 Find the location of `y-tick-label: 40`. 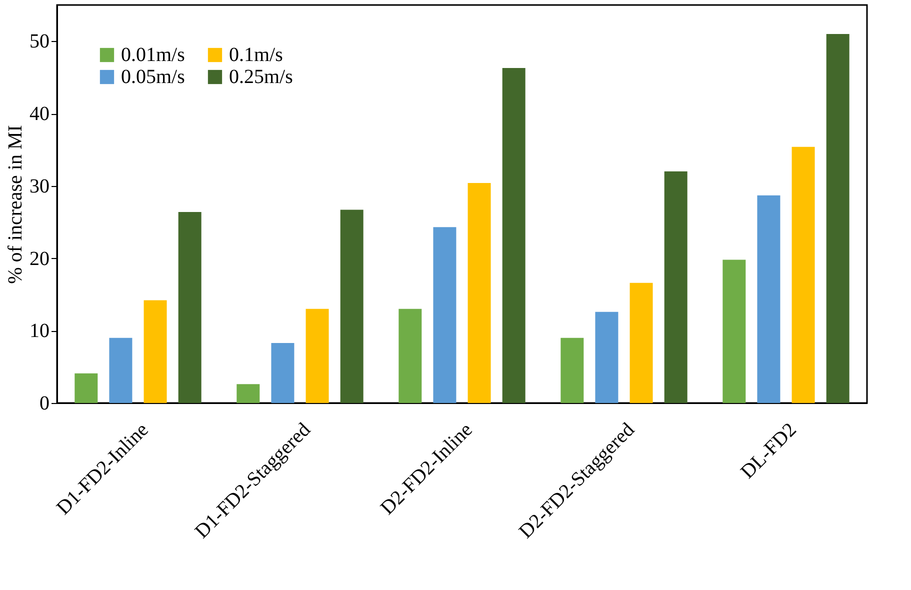

y-tick-label: 40 is located at coordinates (40, 114).